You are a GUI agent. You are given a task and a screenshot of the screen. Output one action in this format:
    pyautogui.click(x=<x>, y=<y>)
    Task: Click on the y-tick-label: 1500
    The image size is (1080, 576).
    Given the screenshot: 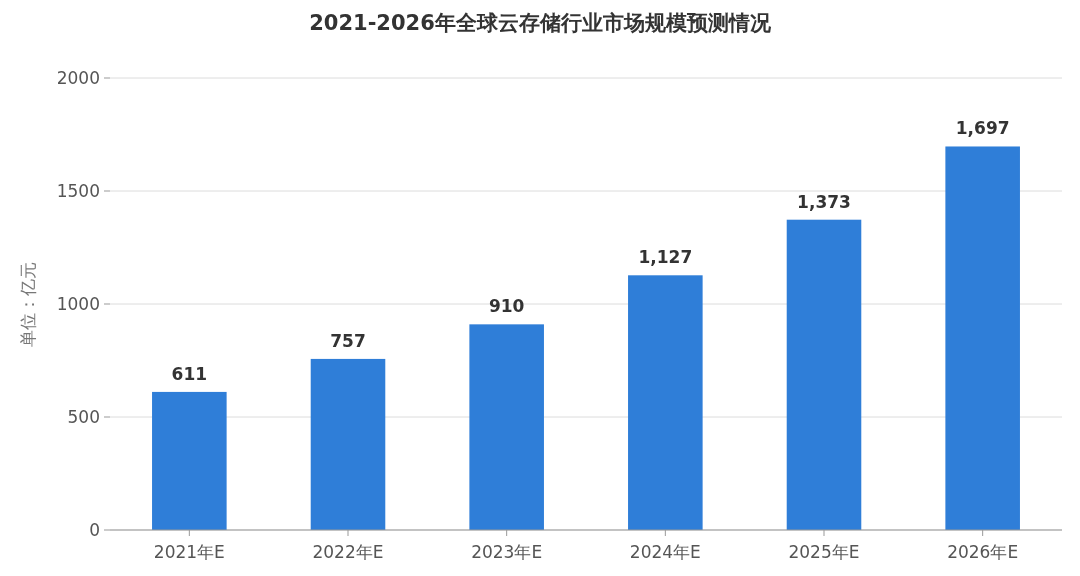 What is the action you would take?
    pyautogui.click(x=78, y=191)
    